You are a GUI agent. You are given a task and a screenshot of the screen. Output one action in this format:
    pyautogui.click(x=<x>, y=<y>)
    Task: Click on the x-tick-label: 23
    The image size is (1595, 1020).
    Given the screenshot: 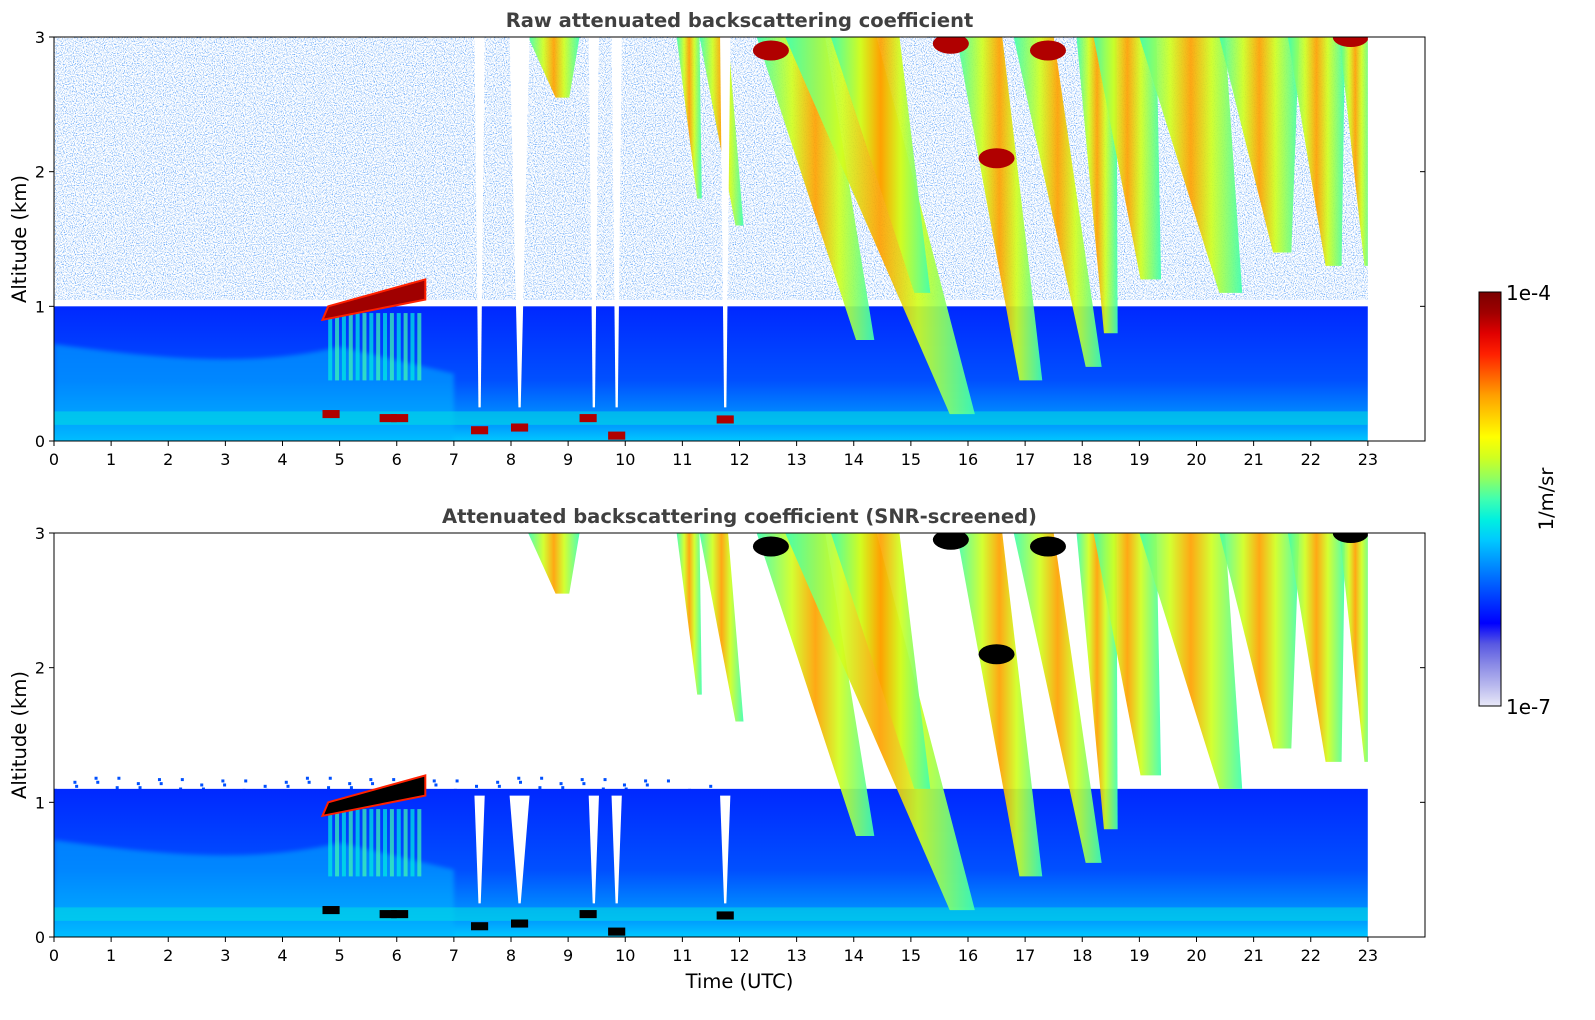 What is the action you would take?
    pyautogui.click(x=1368, y=955)
    